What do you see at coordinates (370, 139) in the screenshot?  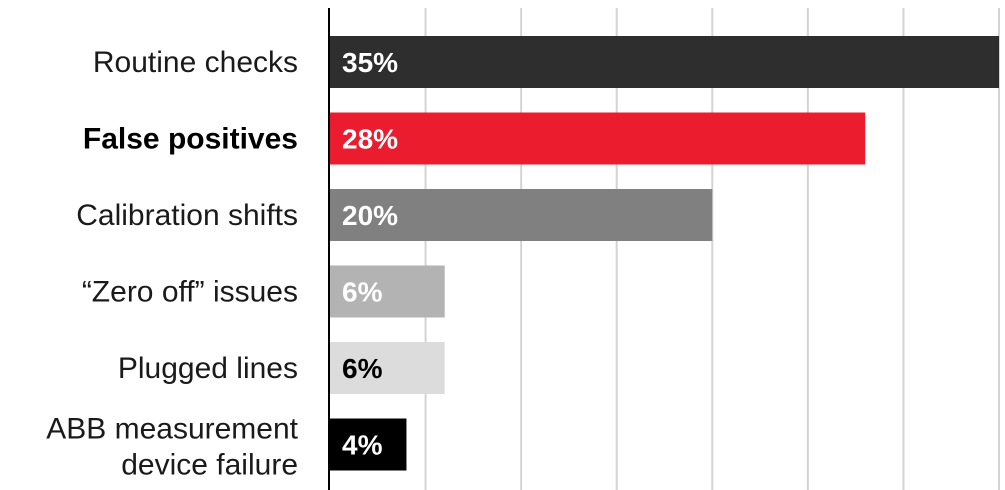 I see `value-label: 28%` at bounding box center [370, 139].